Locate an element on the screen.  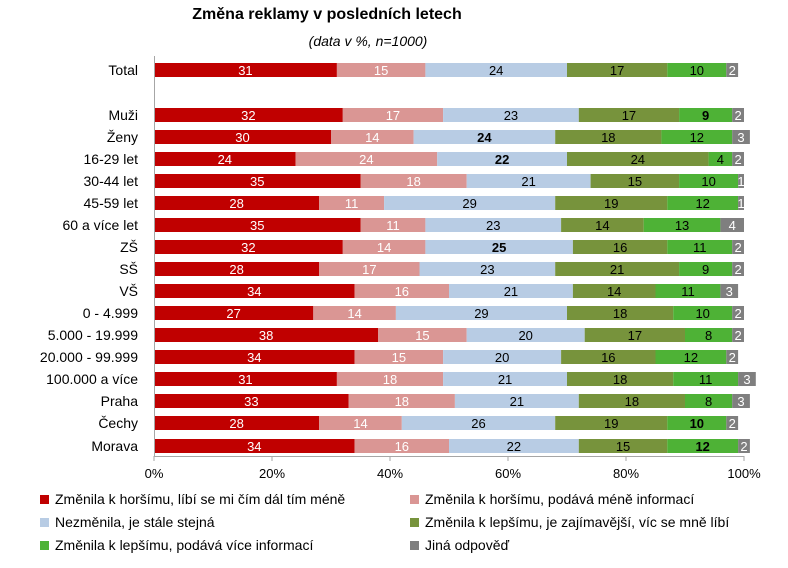
category-label: 100.000 a více is located at coordinates (92, 379).